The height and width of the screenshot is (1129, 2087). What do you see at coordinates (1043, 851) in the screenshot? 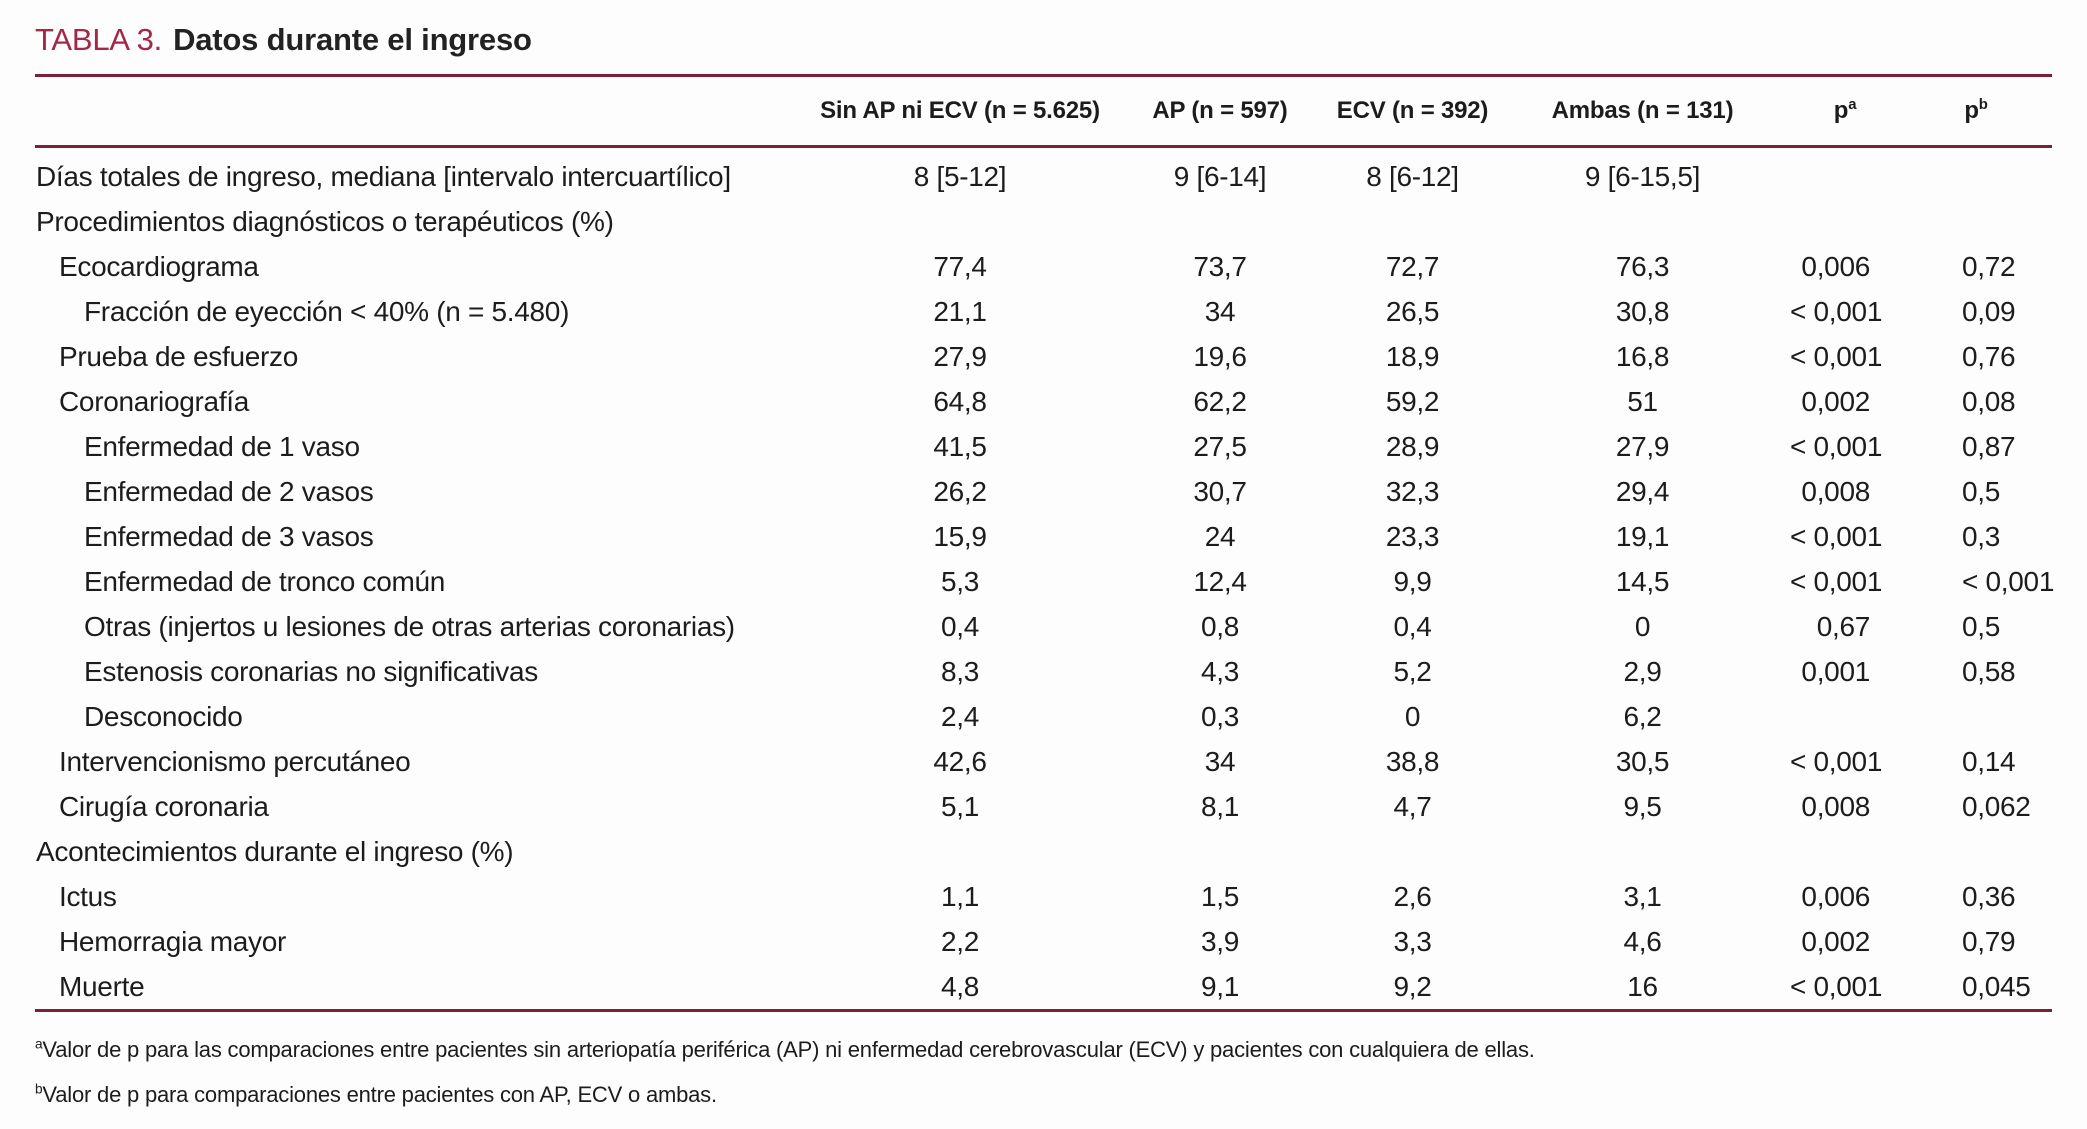
I see `table-row: Acontecimientos durante el ingreso (%)` at bounding box center [1043, 851].